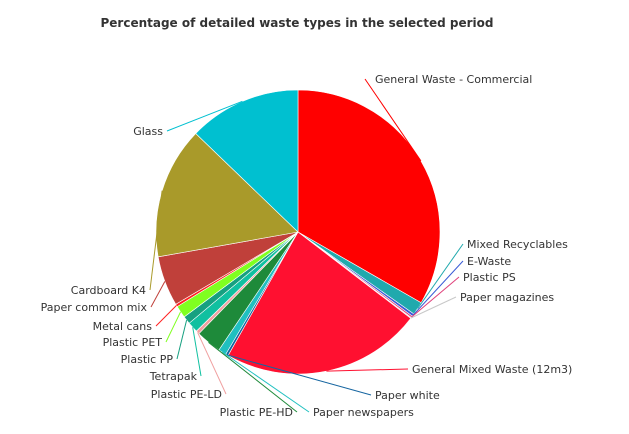 The width and height of the screenshot is (629, 434). I want to click on label-tetrapak: Tetrapak, so click(173, 376).